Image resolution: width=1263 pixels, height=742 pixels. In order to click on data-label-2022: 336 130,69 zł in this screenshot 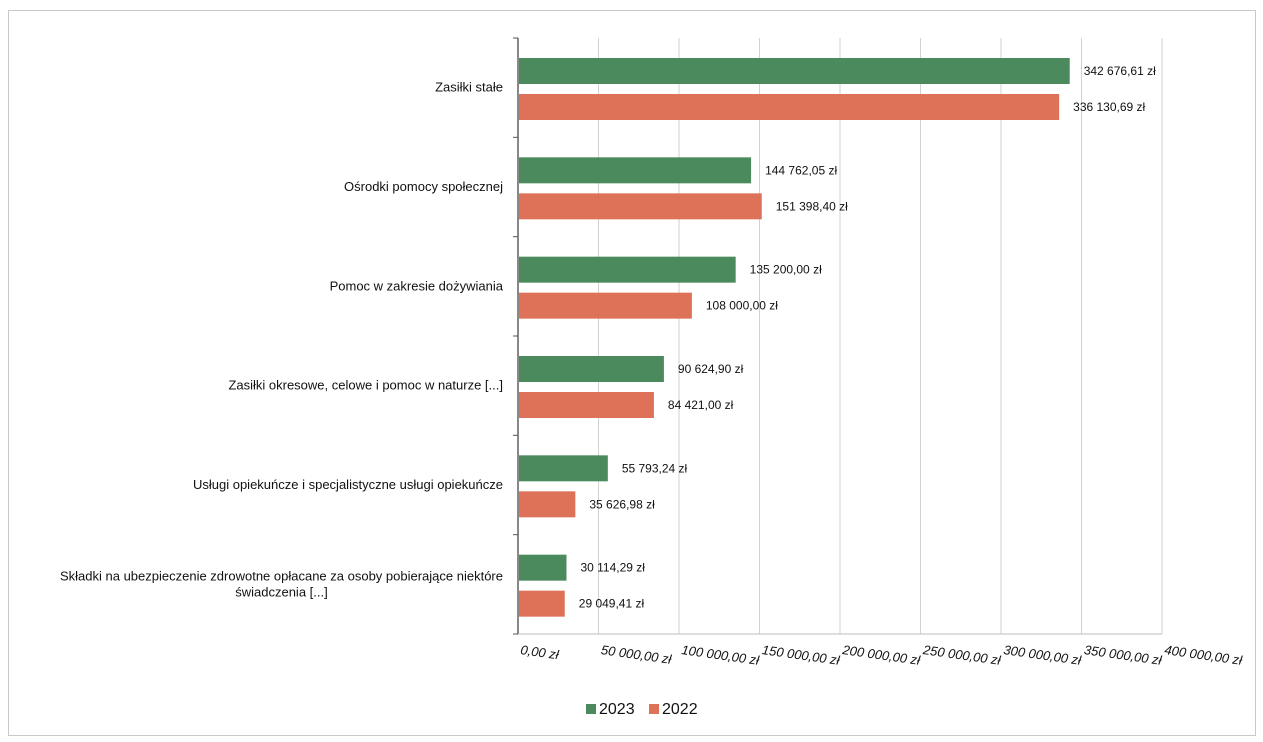, I will do `click(1109, 107)`.